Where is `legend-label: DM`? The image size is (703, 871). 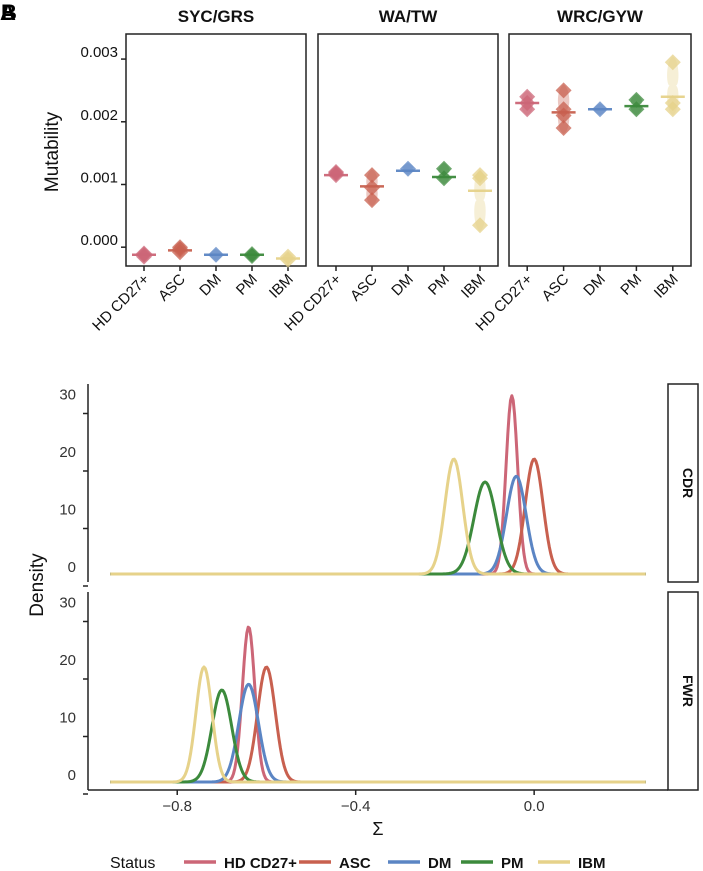
legend-label: DM is located at coordinates (439, 863).